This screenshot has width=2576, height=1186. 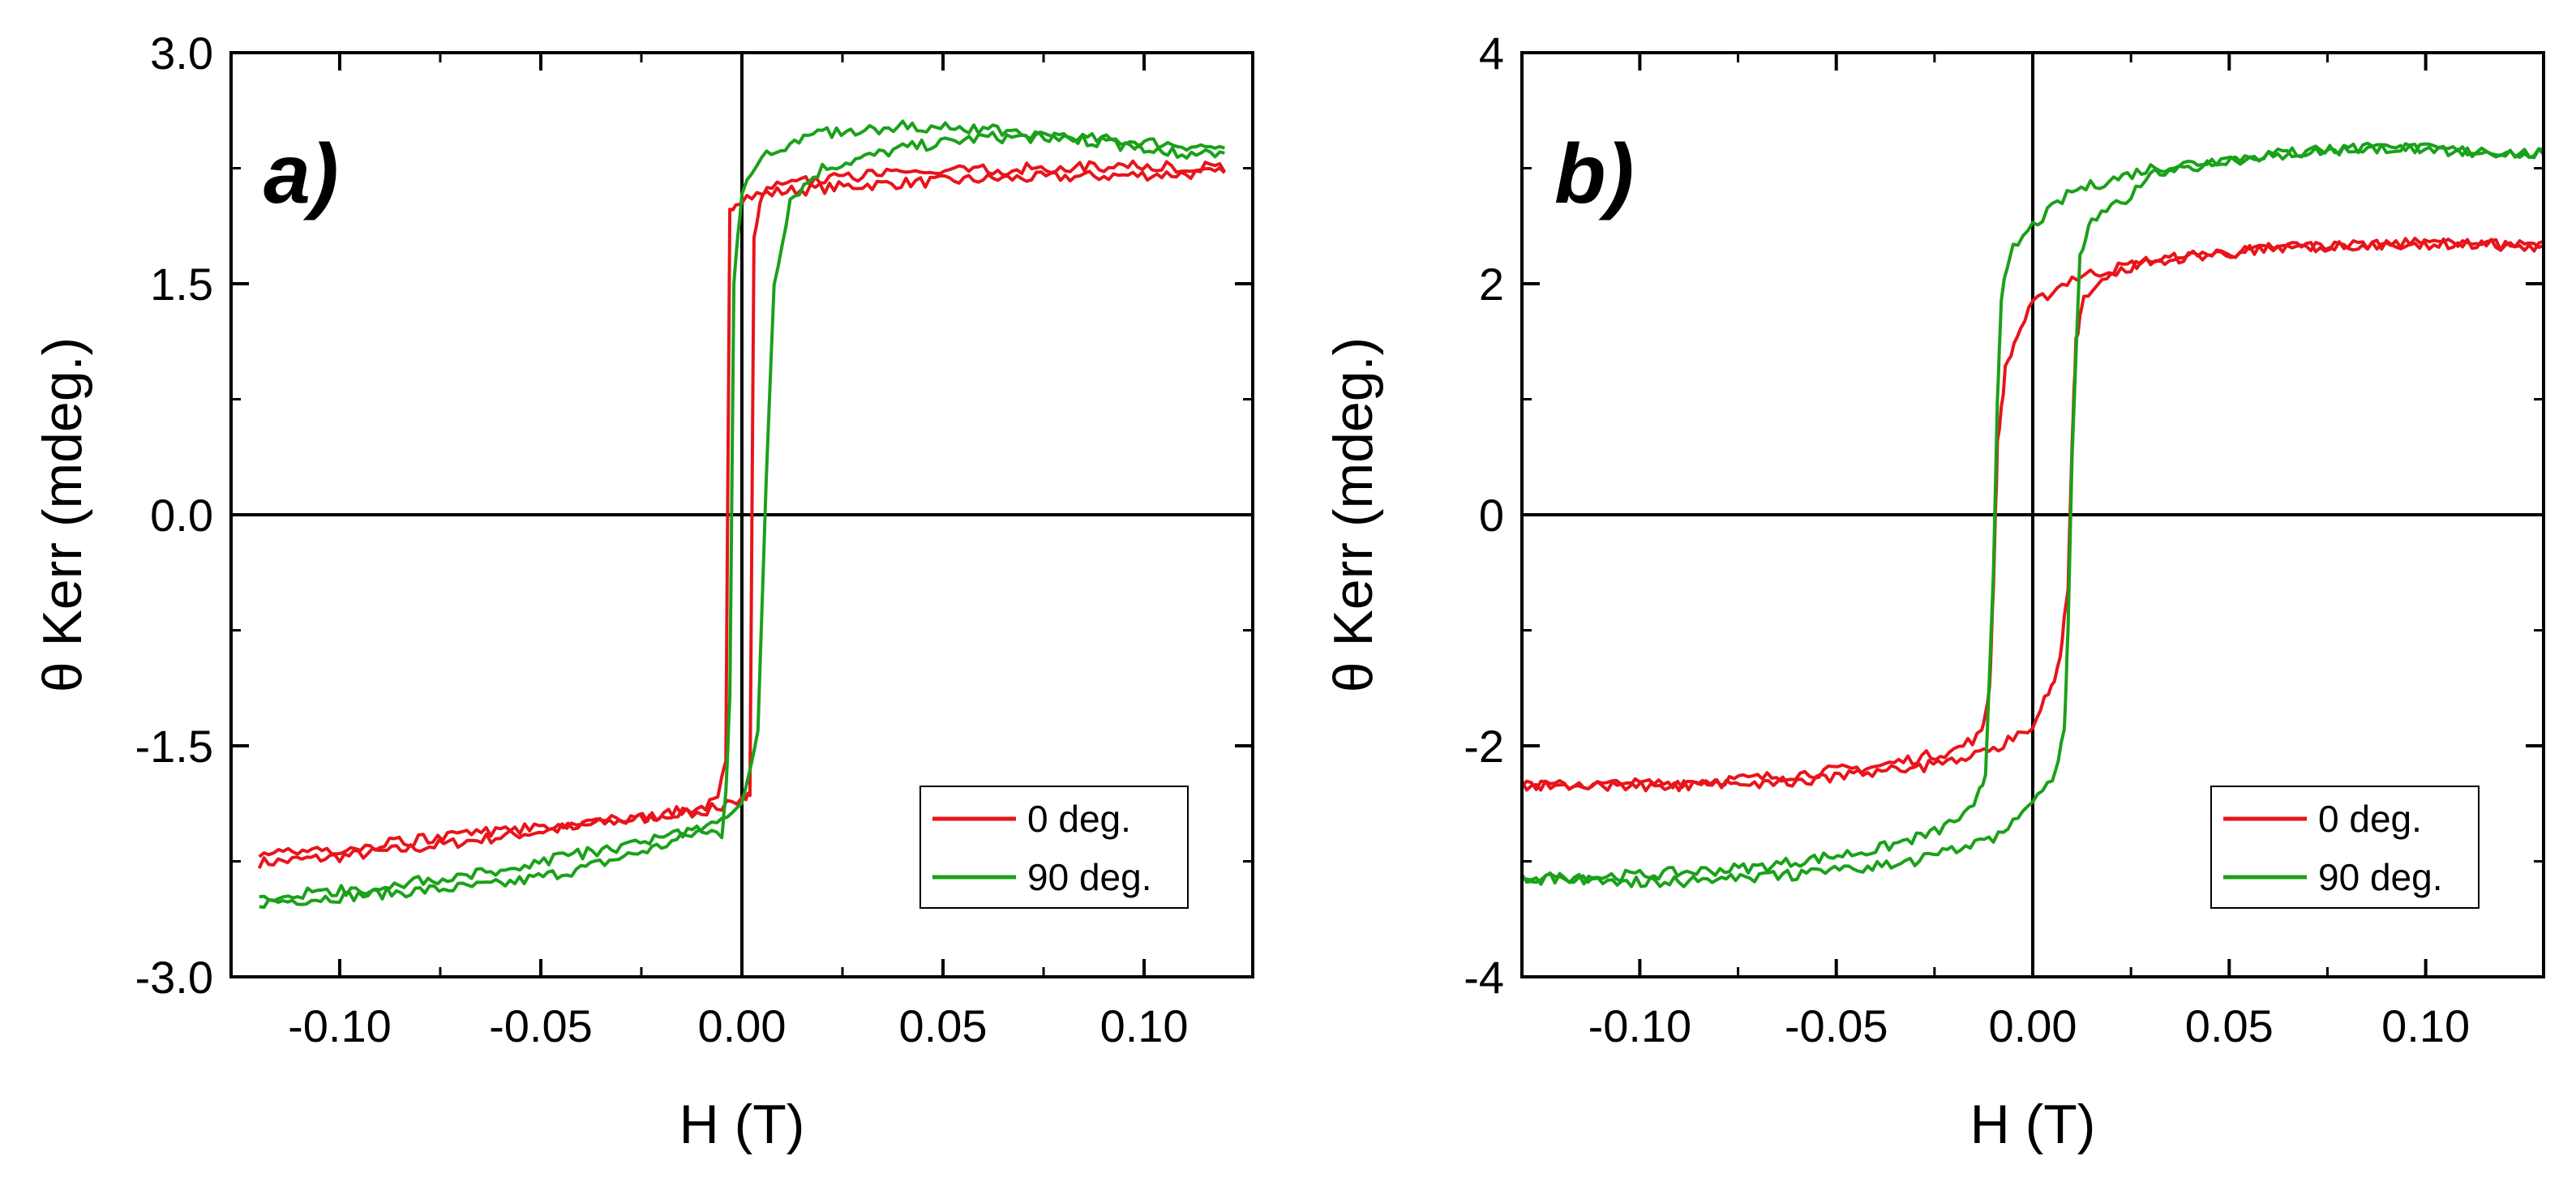 I want to click on y-tick-label: 1.5, so click(x=181, y=284).